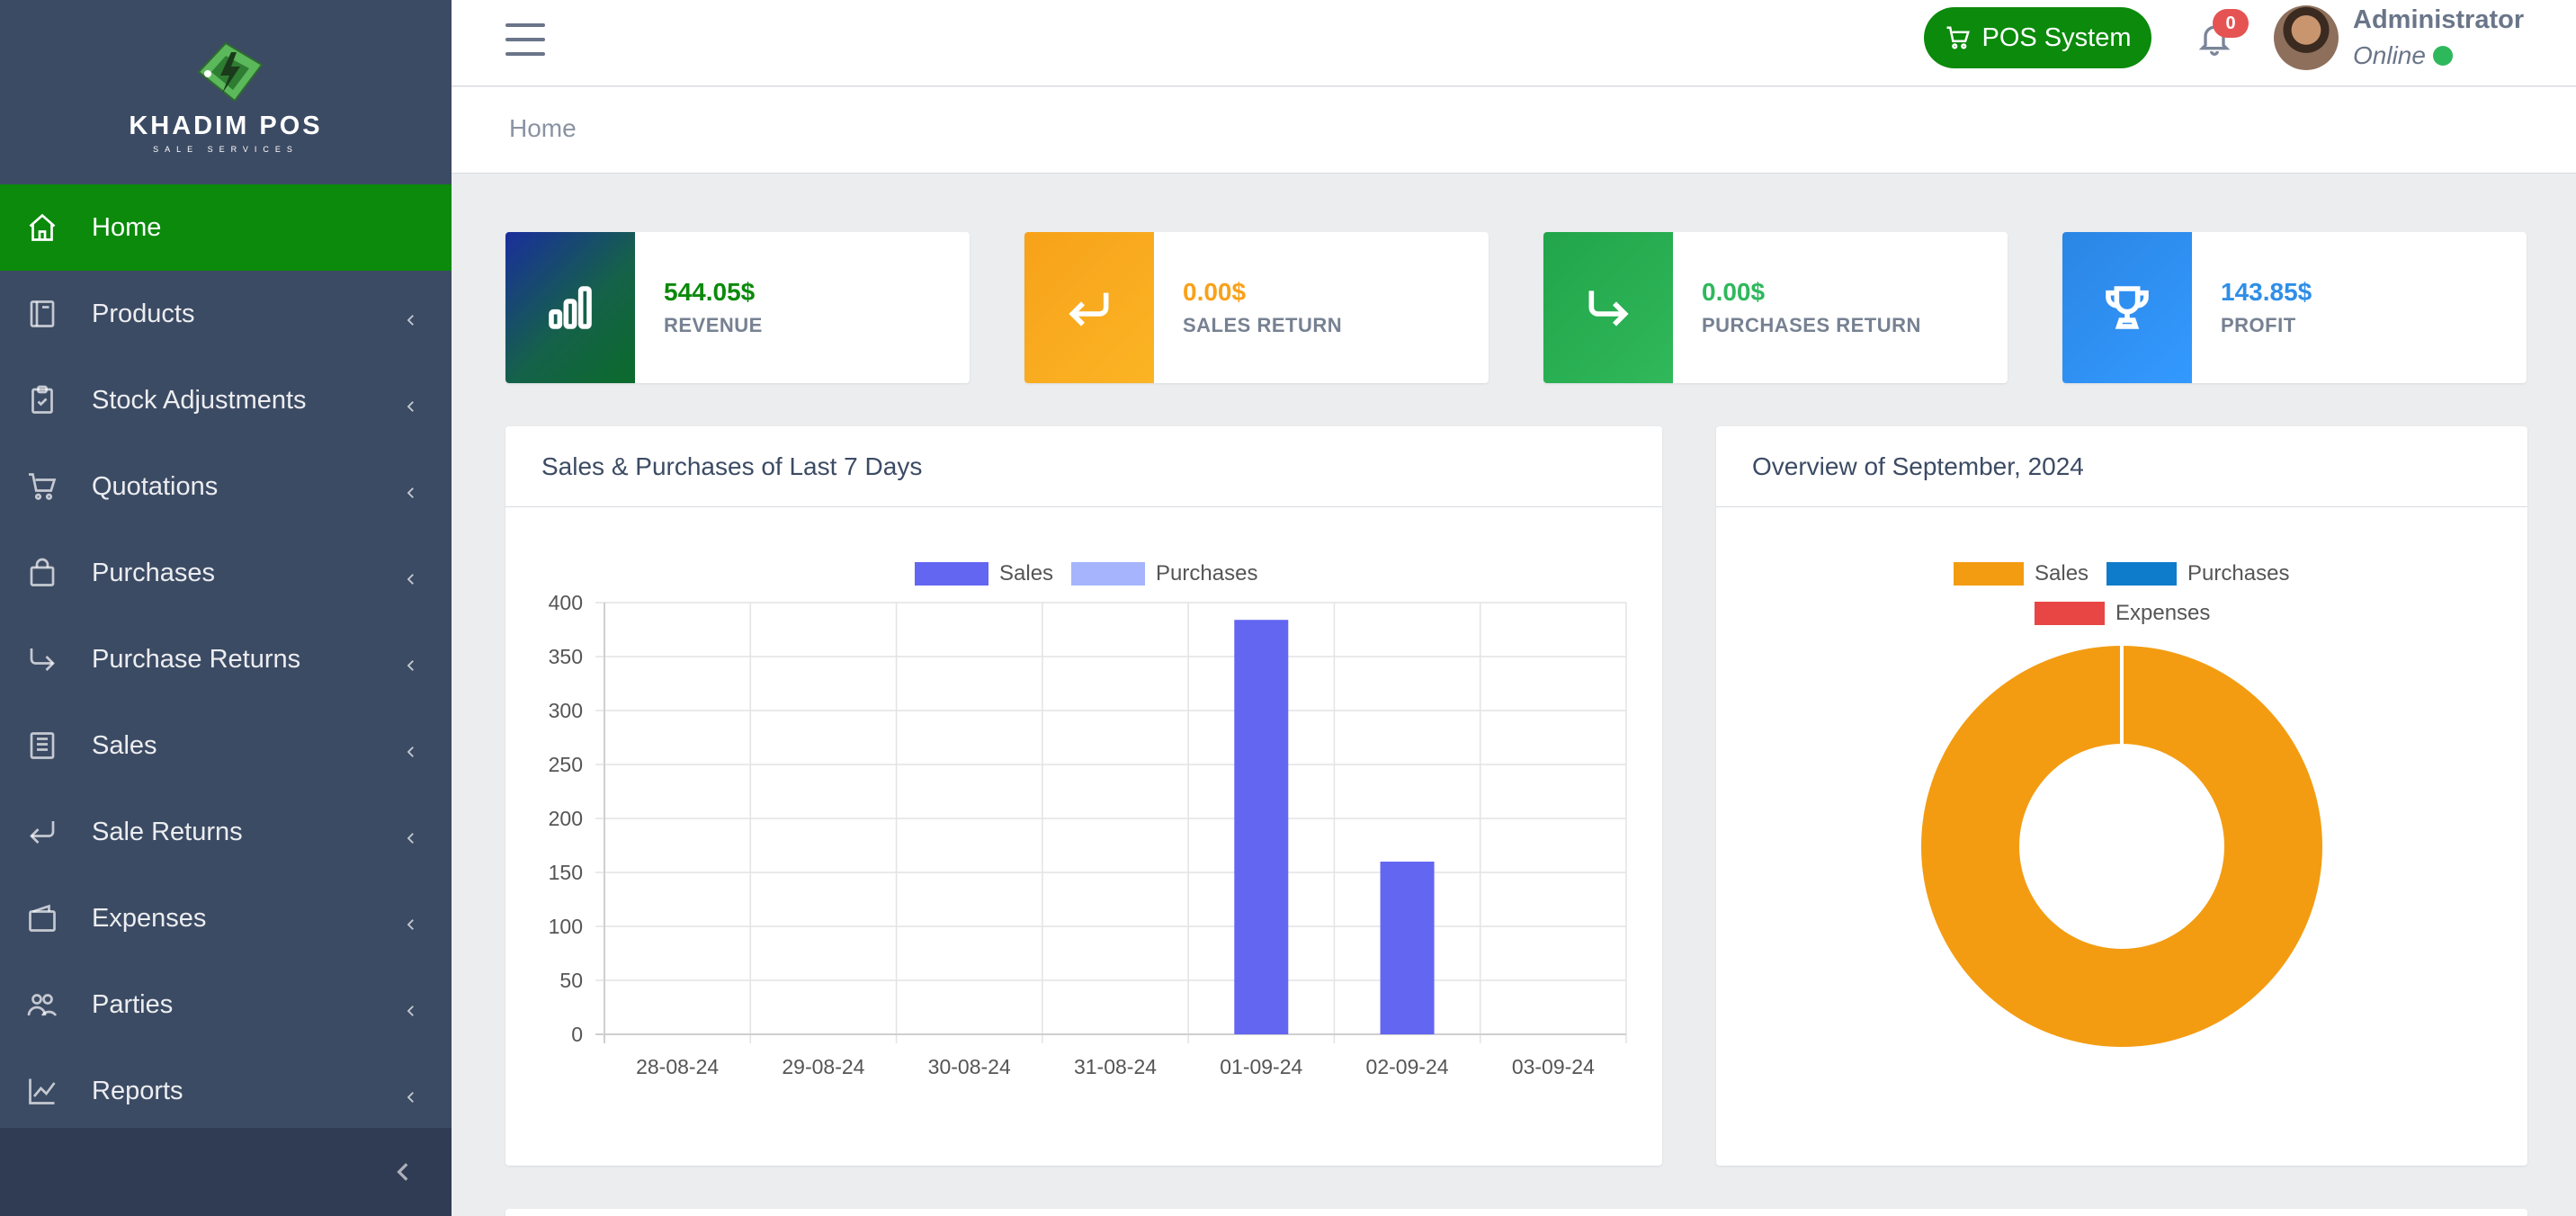 The height and width of the screenshot is (1216, 2576). What do you see at coordinates (42, 918) in the screenshot?
I see `wallet-icon` at bounding box center [42, 918].